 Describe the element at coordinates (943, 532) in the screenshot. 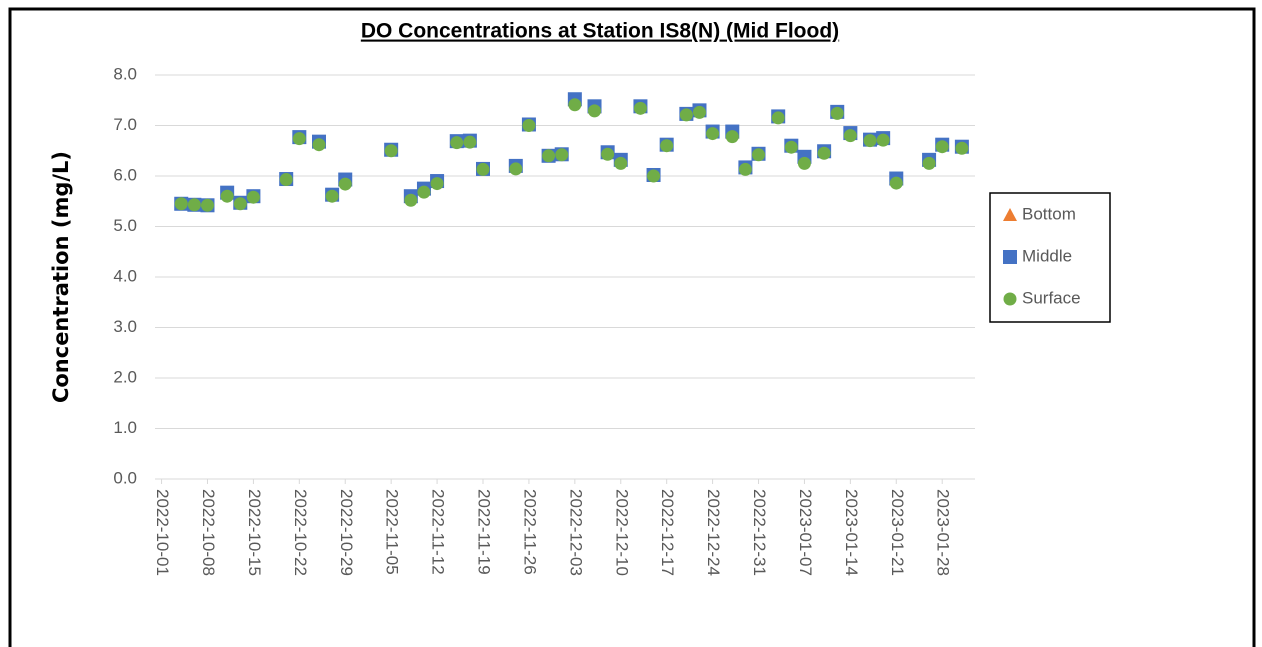

I see `x-tick-label: 2023-01-28` at that location.